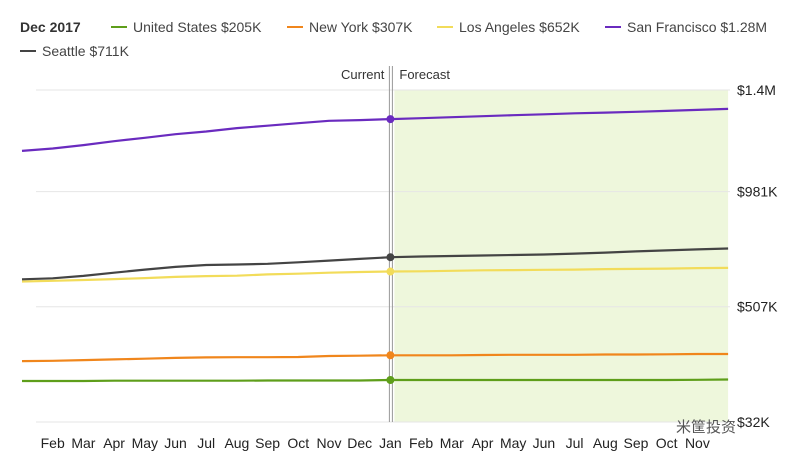 The image size is (791, 455). I want to click on legend-item: Seattle $711K, so click(86, 51).